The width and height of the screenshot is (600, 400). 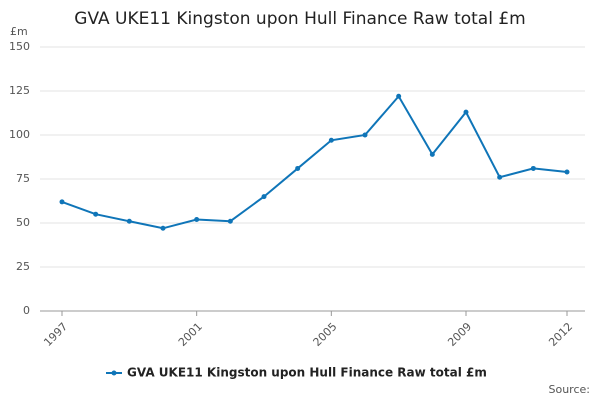 What do you see at coordinates (23, 222) in the screenshot?
I see `y-tick-label: 50` at bounding box center [23, 222].